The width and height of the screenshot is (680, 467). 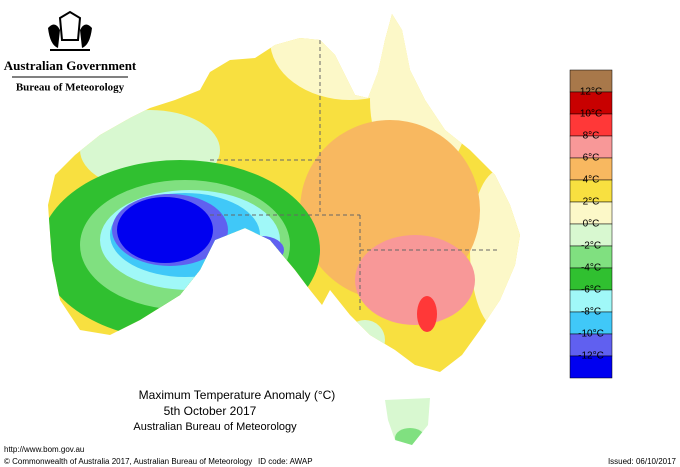 What do you see at coordinates (591, 334) in the screenshot?
I see `legend-label: -10°C` at bounding box center [591, 334].